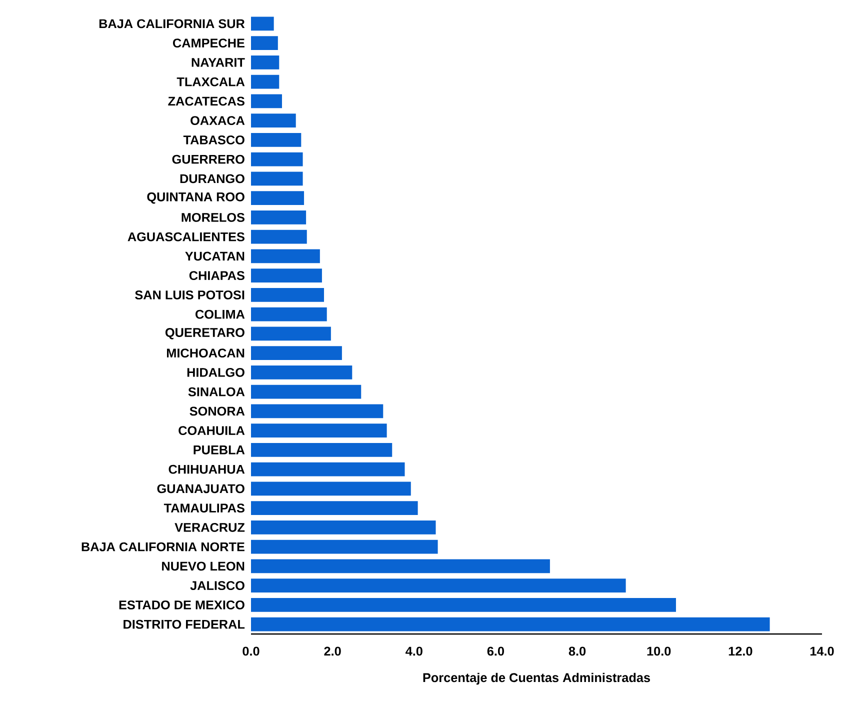 This screenshot has width=844, height=702. I want to click on y-tick-label: ESTADO DE MEXICO, so click(181, 605).